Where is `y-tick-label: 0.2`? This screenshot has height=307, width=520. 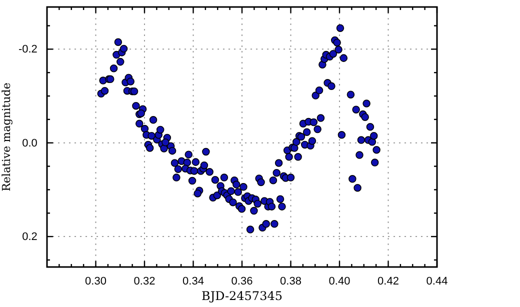 y-tick-label: 0.2 is located at coordinates (30, 237).